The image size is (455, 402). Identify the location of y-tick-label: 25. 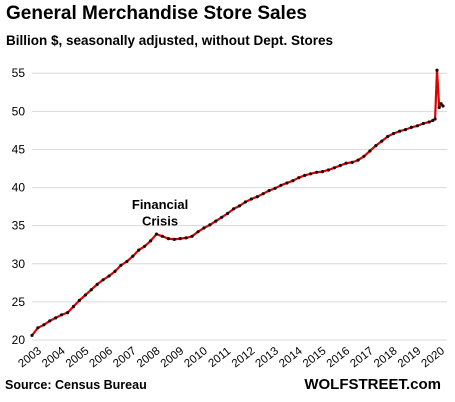
(19, 302).